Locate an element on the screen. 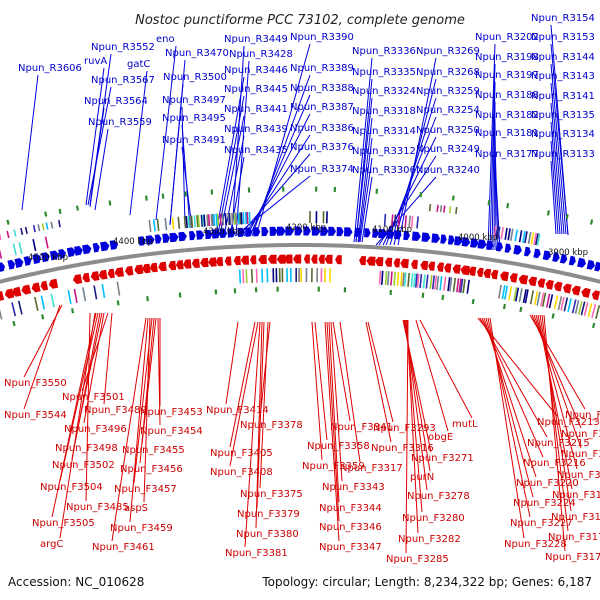 The image size is (600, 600). kbp-tick-label: 4400 kbp is located at coordinates (133, 242).